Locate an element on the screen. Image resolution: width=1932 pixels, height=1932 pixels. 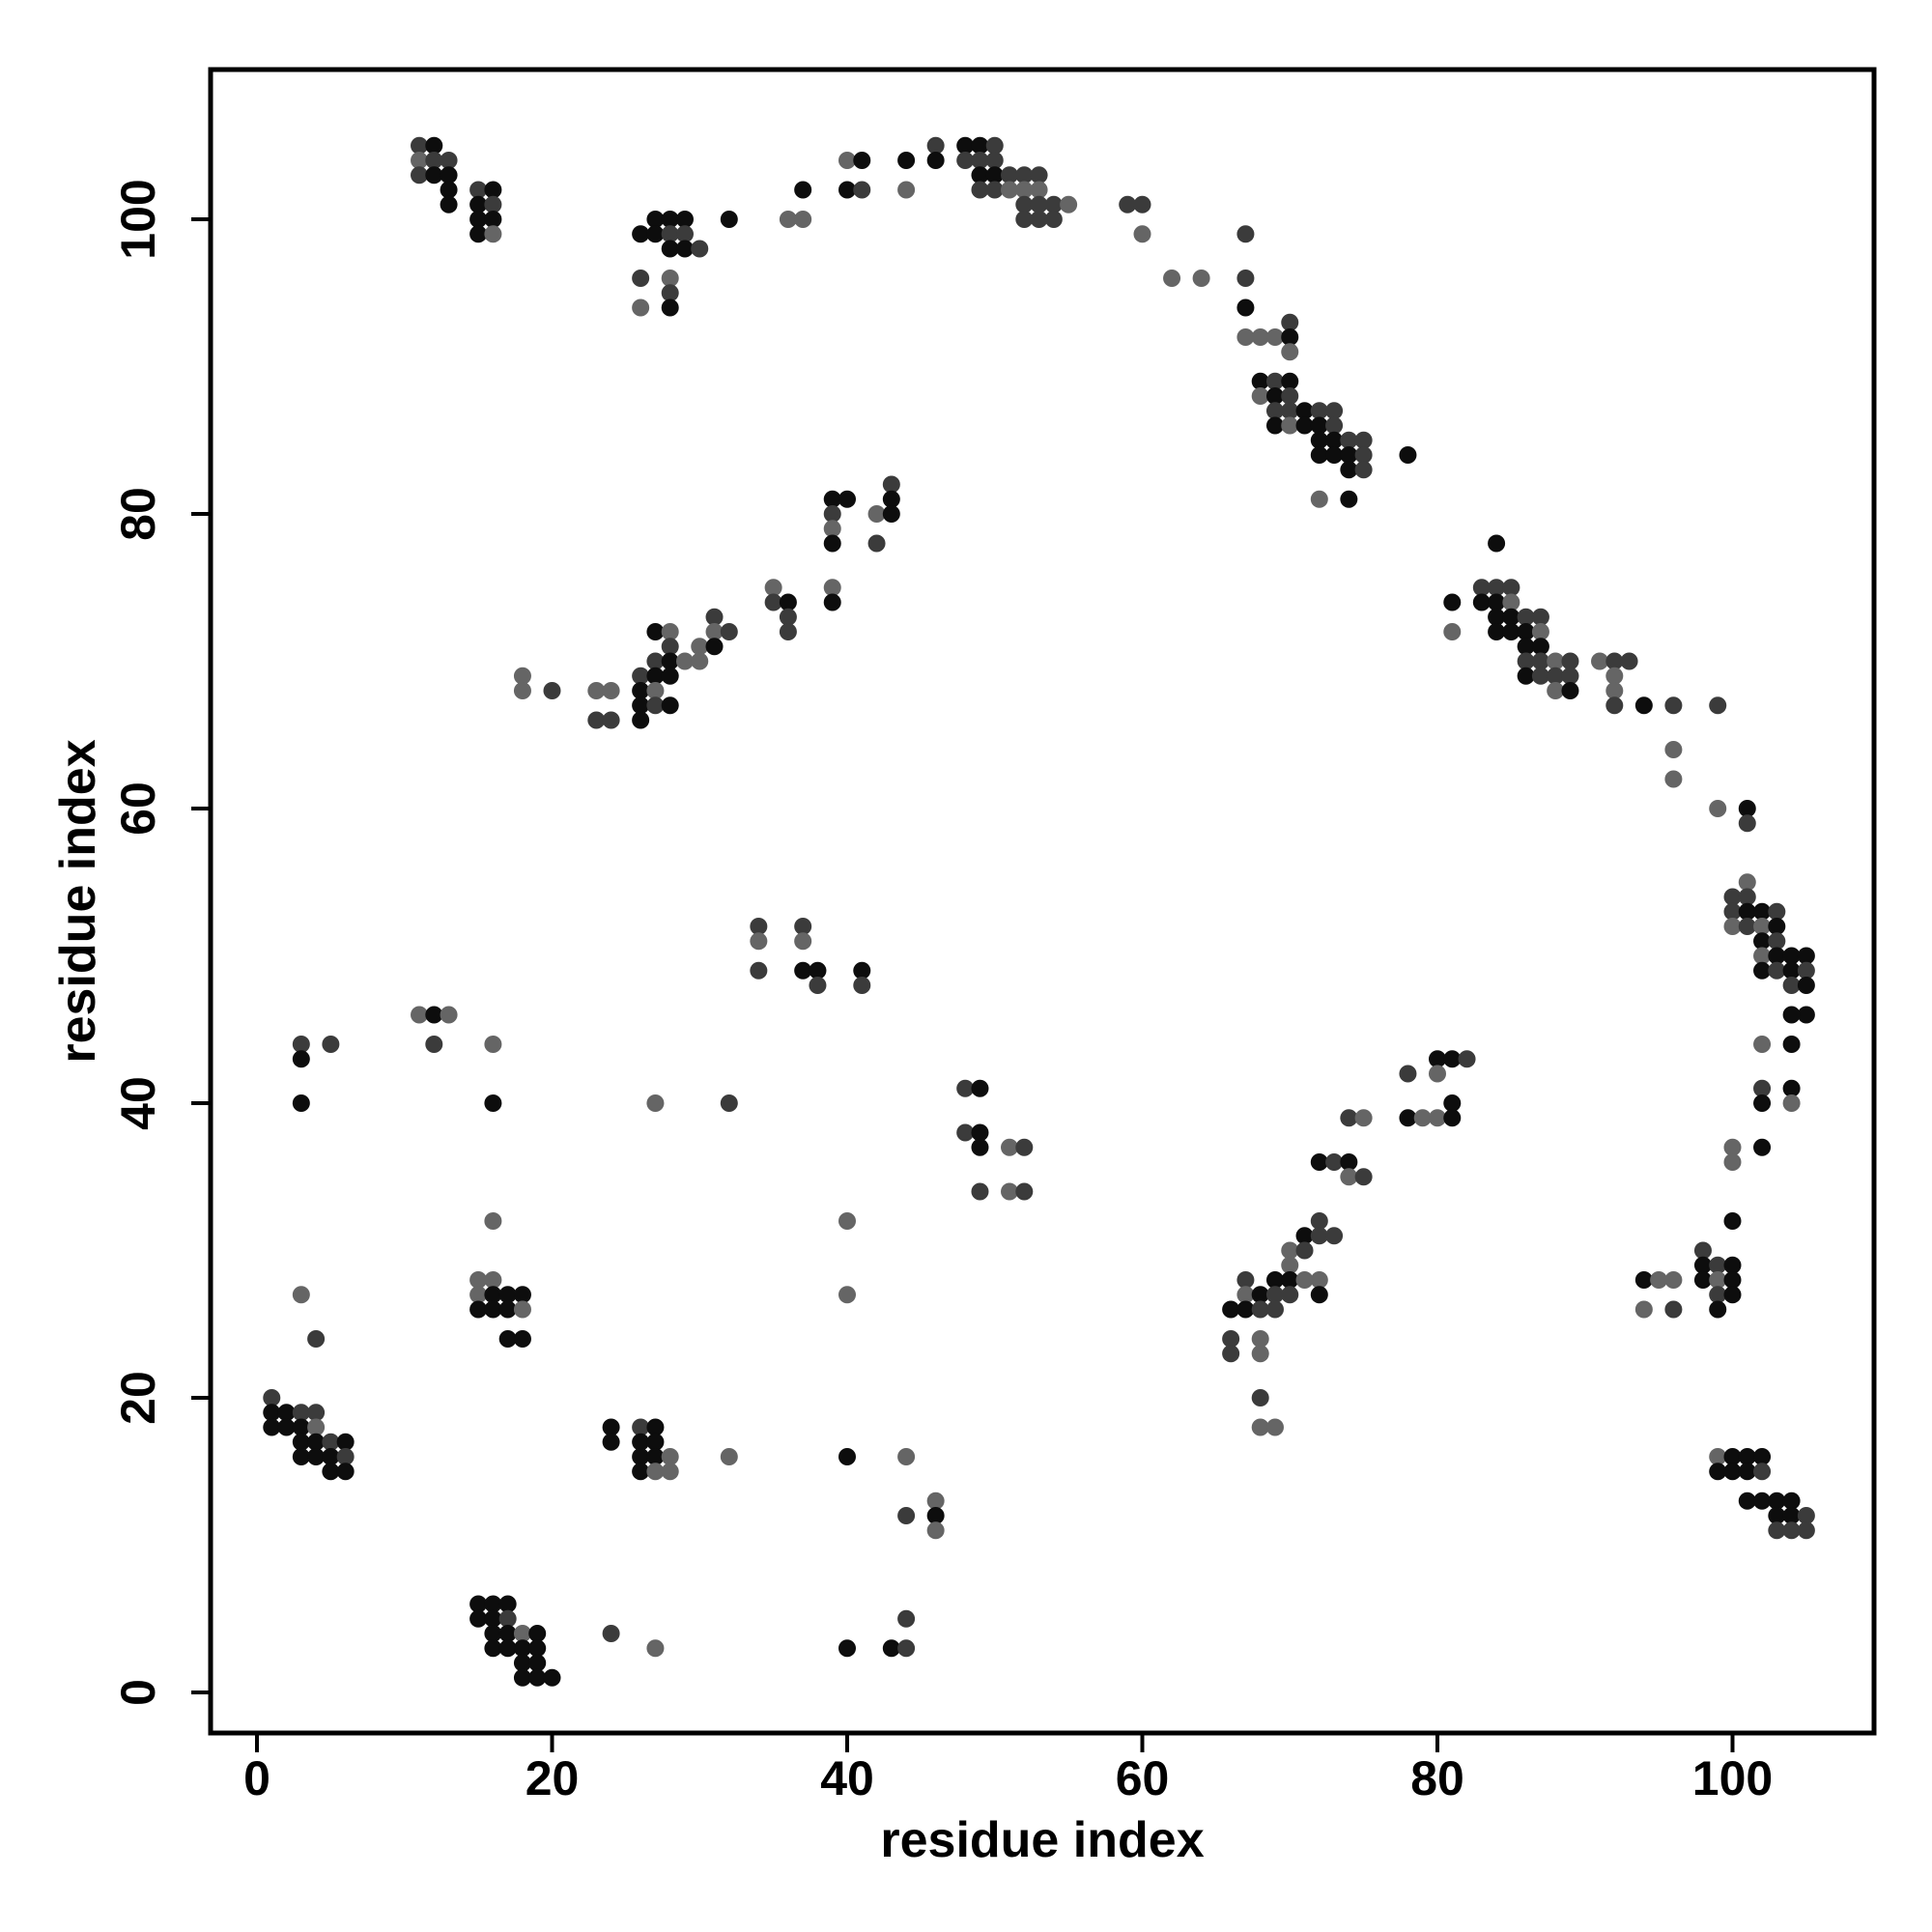
x-axis: 0 20 40 60 80 100 is located at coordinates (1008, 1769).